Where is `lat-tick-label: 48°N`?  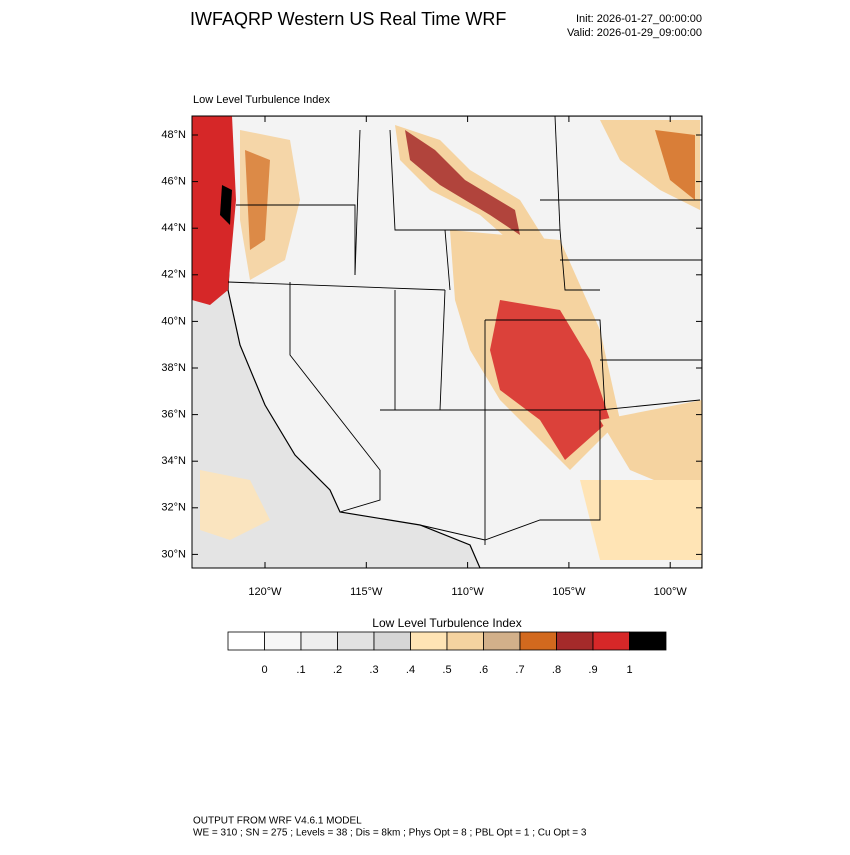
lat-tick-label: 48°N is located at coordinates (173, 135).